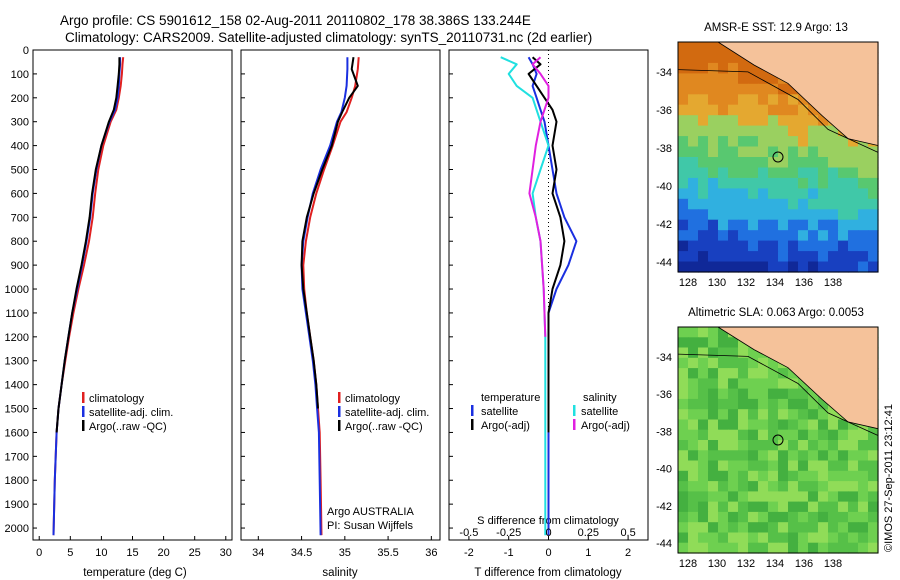 Image resolution: width=900 pixels, height=580 pixels. I want to click on y-tick-label: 1100, so click(17, 314).